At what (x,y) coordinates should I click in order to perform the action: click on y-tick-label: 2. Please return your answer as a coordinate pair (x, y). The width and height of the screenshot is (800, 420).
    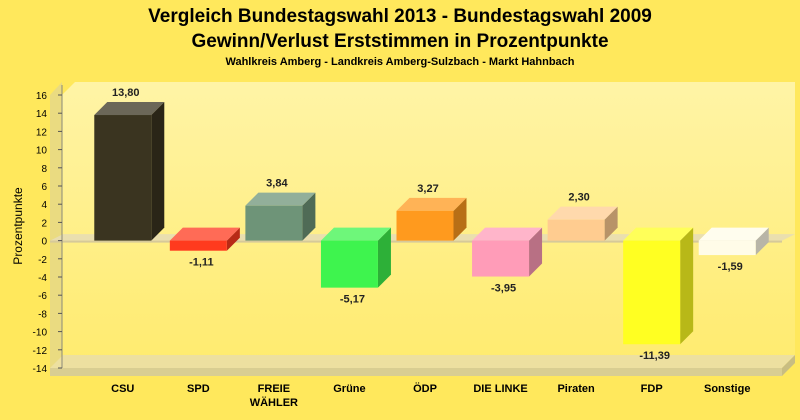
    Looking at the image, I should click on (44, 223).